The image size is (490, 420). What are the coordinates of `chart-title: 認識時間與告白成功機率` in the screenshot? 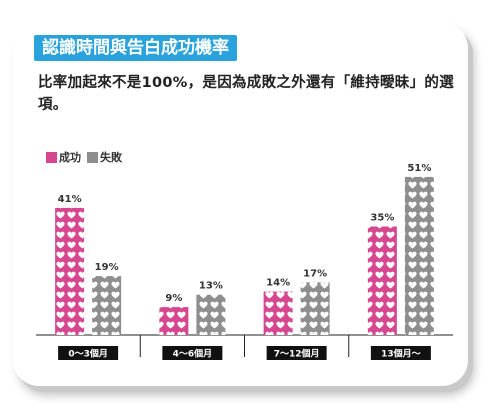 It's located at (135, 48).